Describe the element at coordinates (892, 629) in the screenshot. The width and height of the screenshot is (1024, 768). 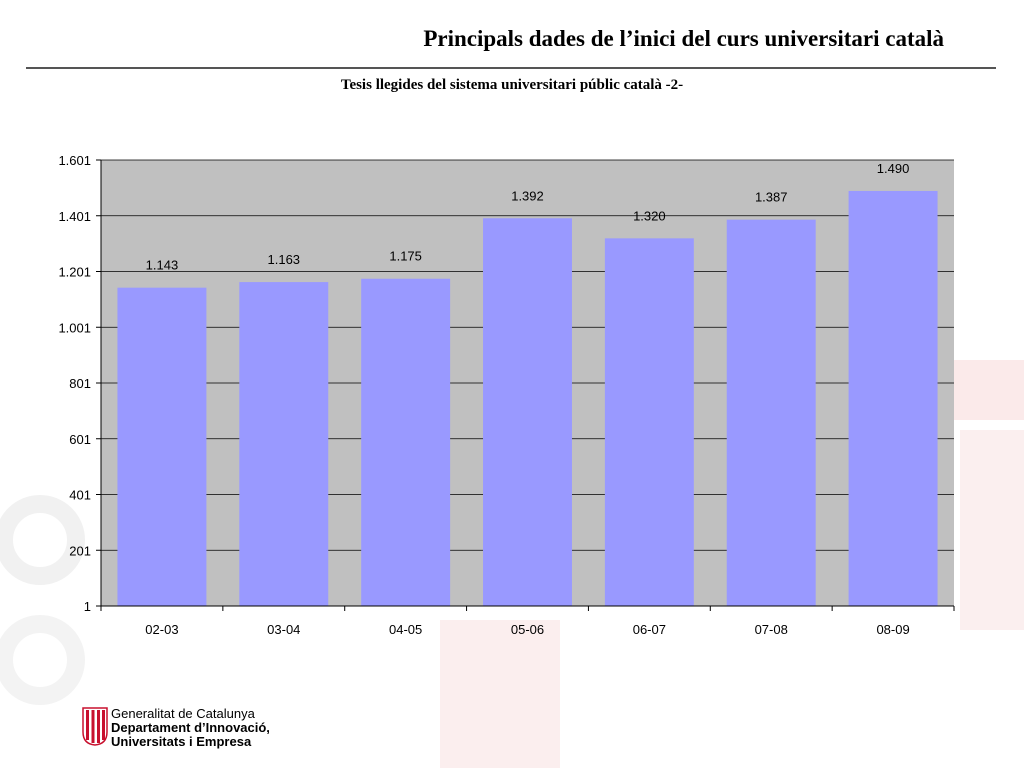
I see `x-tick-label: 08-09` at that location.